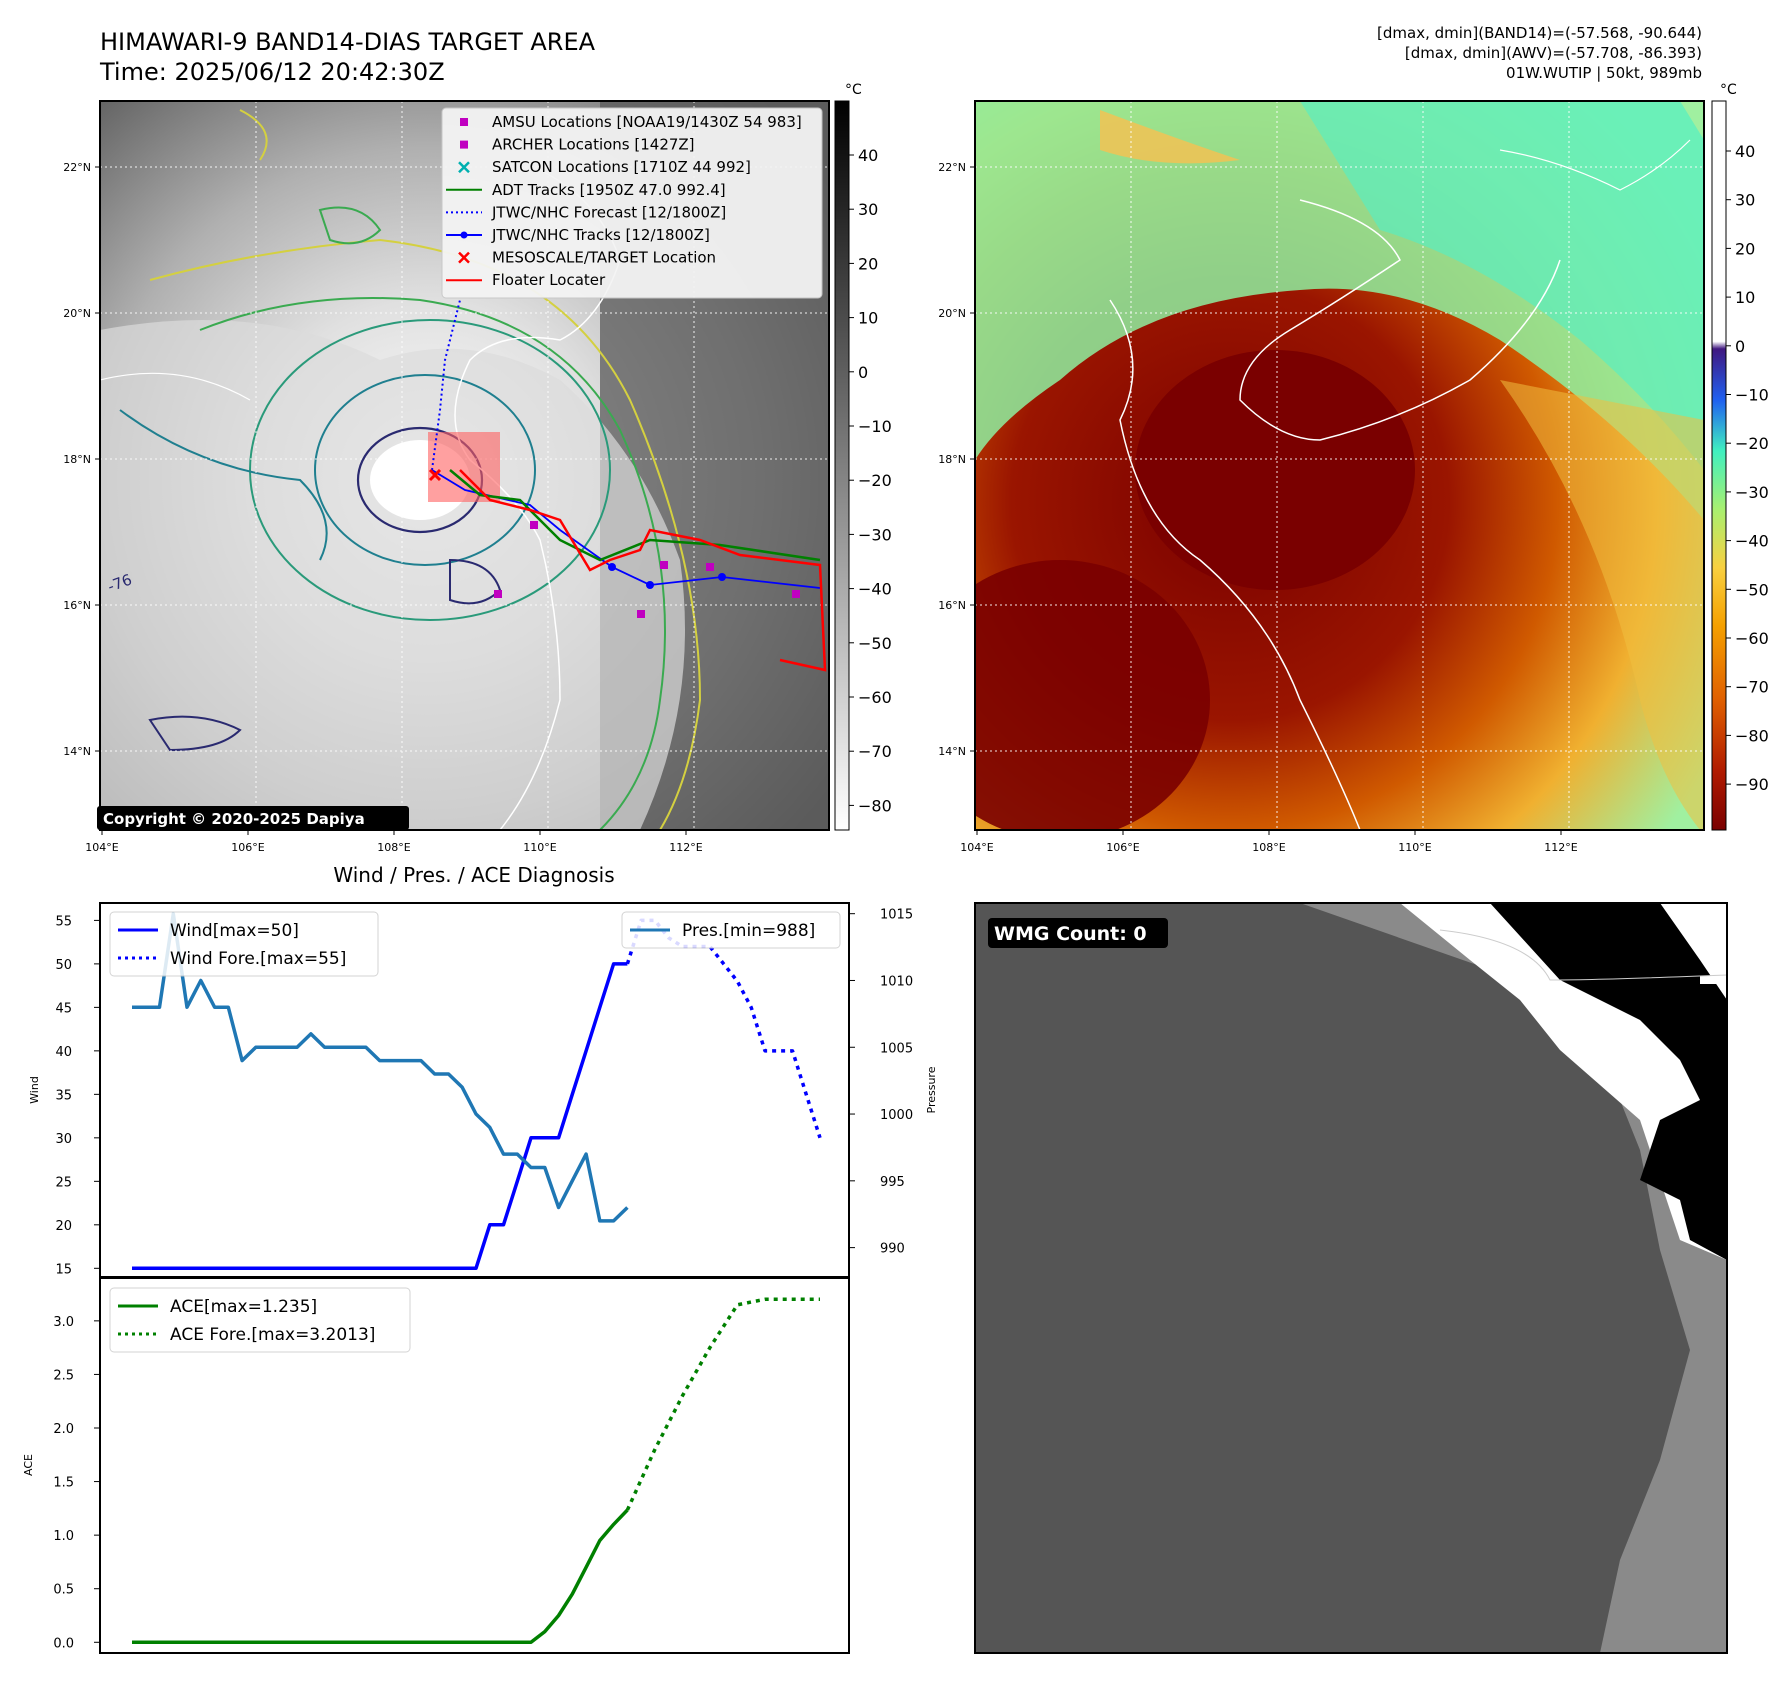 Image resolution: width=1792 pixels, height=1690 pixels. What do you see at coordinates (647, 122) in the screenshot?
I see `legend-entry-label: AMSU Locations [NOAA19/1430Z 54 983]` at bounding box center [647, 122].